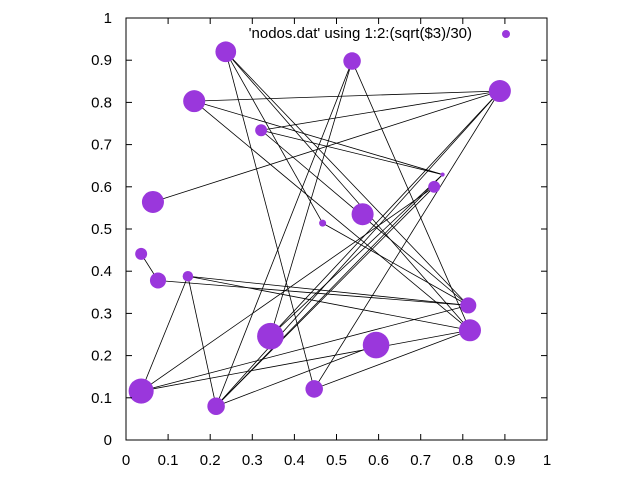  Describe the element at coordinates (101, 102) in the screenshot. I see `y-tick-label-8: 0.8` at that location.